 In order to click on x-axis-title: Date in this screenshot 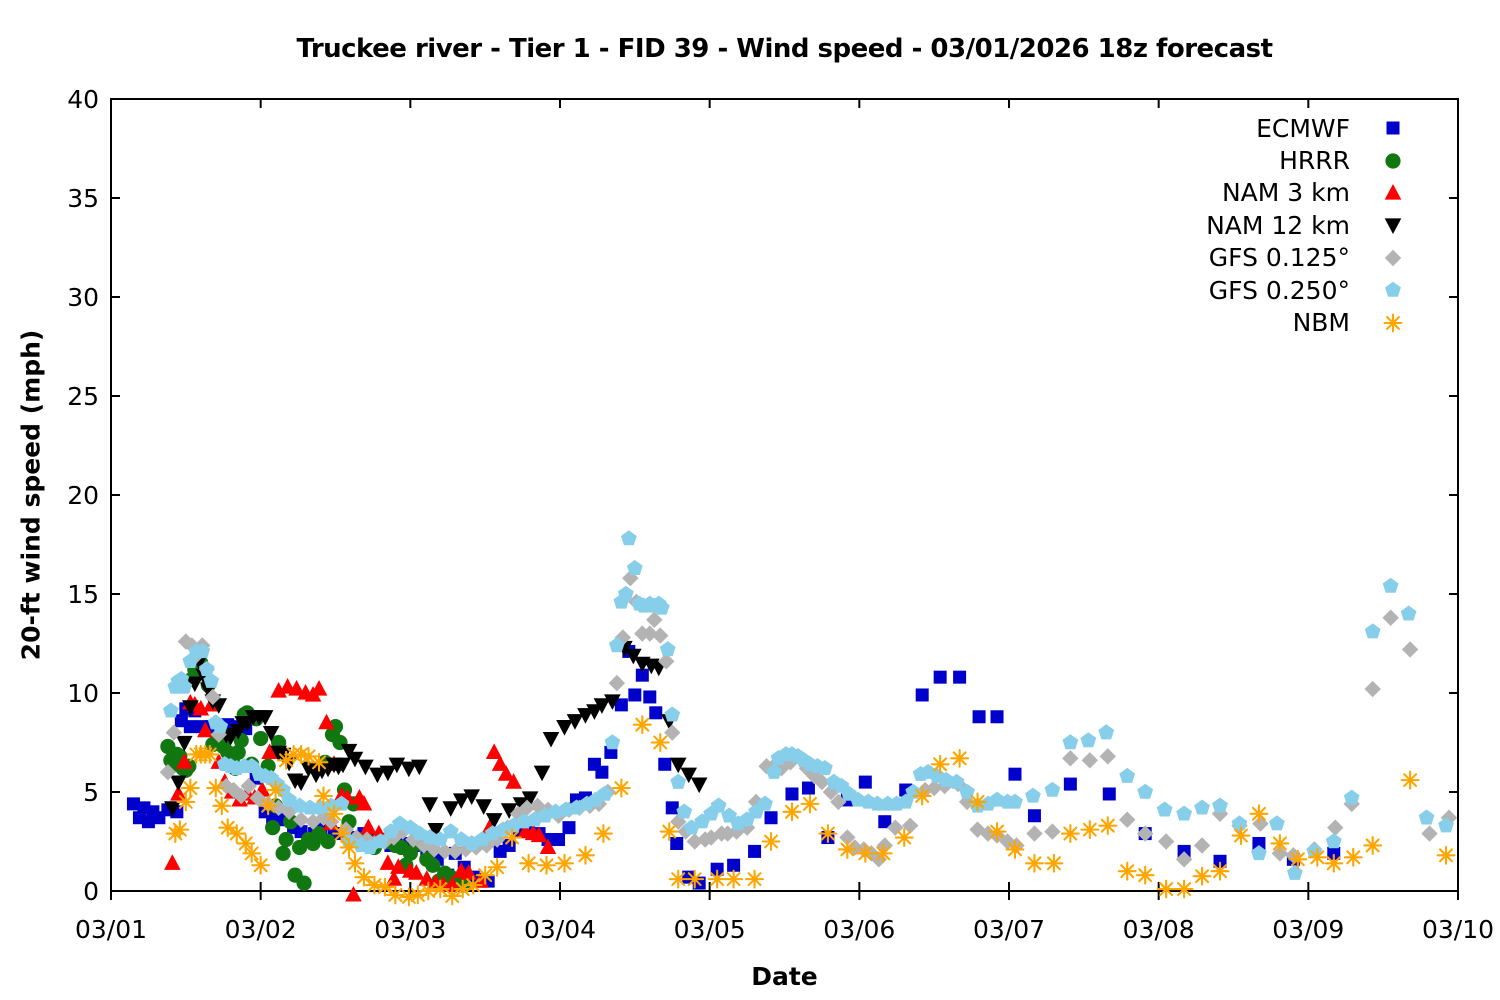, I will do `click(784, 976)`.